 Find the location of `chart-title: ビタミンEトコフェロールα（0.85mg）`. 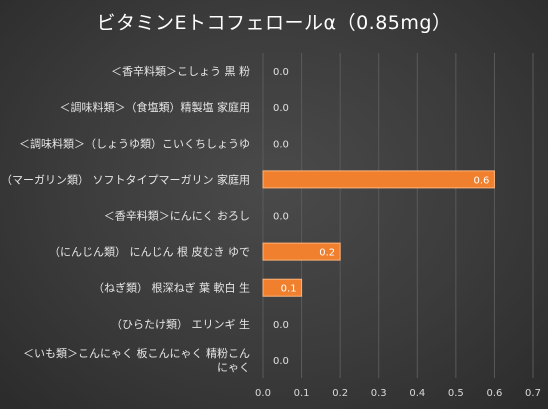

chart-title: ビタミンEトコフェロールα（0.85mg） is located at coordinates (274, 23).